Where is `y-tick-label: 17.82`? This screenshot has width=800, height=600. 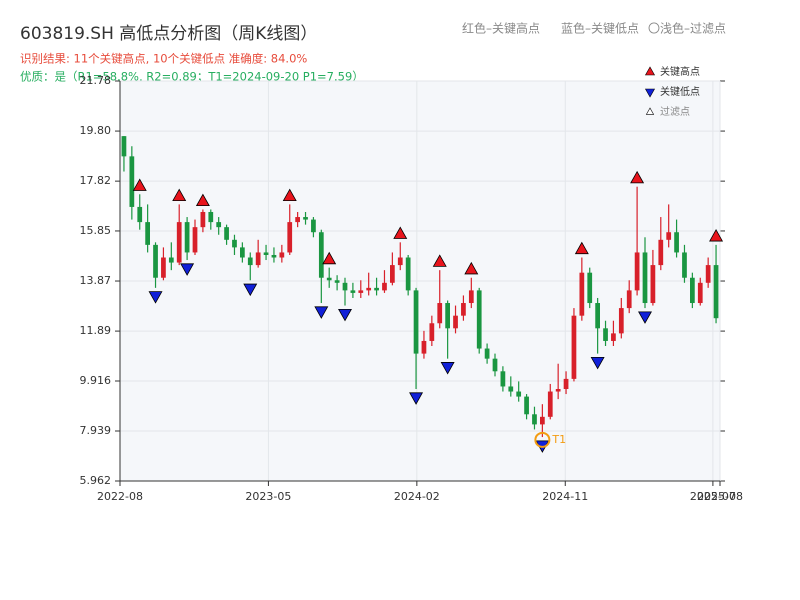
y-tick-label: 17.82 is located at coordinates (96, 180).